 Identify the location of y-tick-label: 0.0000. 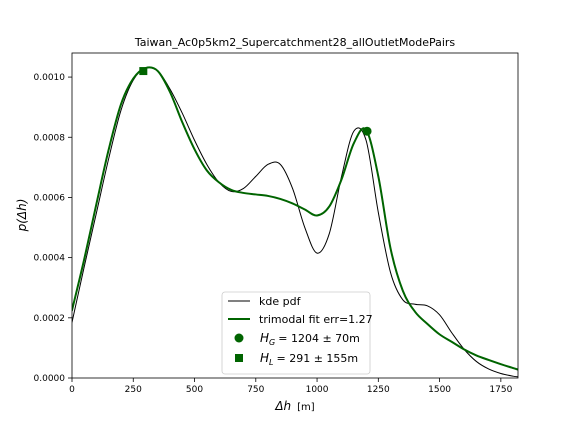
(50, 379).